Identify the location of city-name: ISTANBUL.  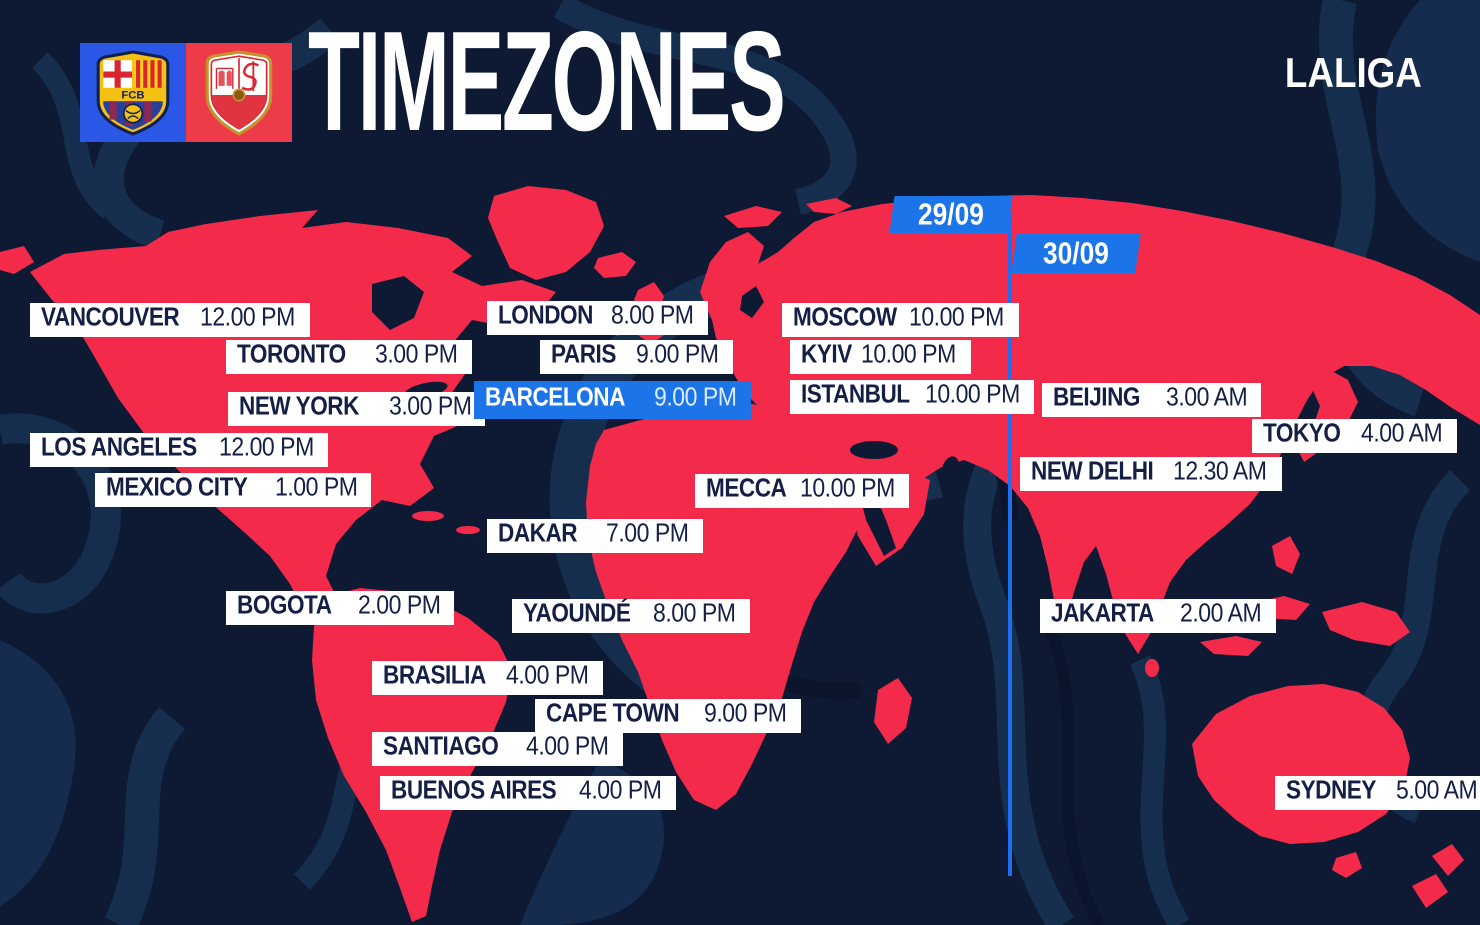
(855, 394).